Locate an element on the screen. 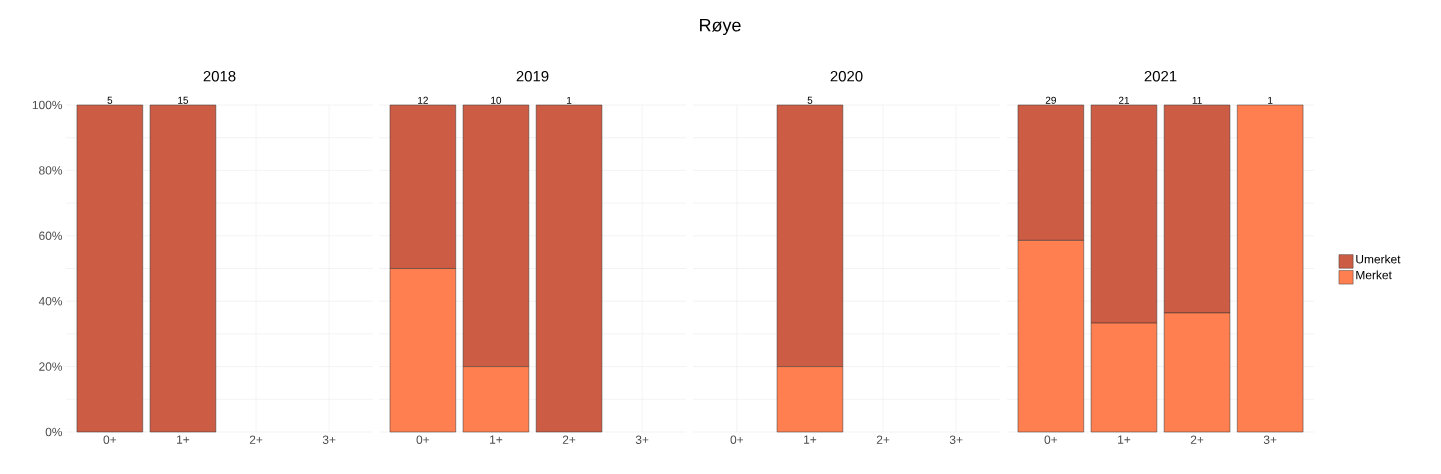  y-tick-label: 0% is located at coordinates (54, 432).